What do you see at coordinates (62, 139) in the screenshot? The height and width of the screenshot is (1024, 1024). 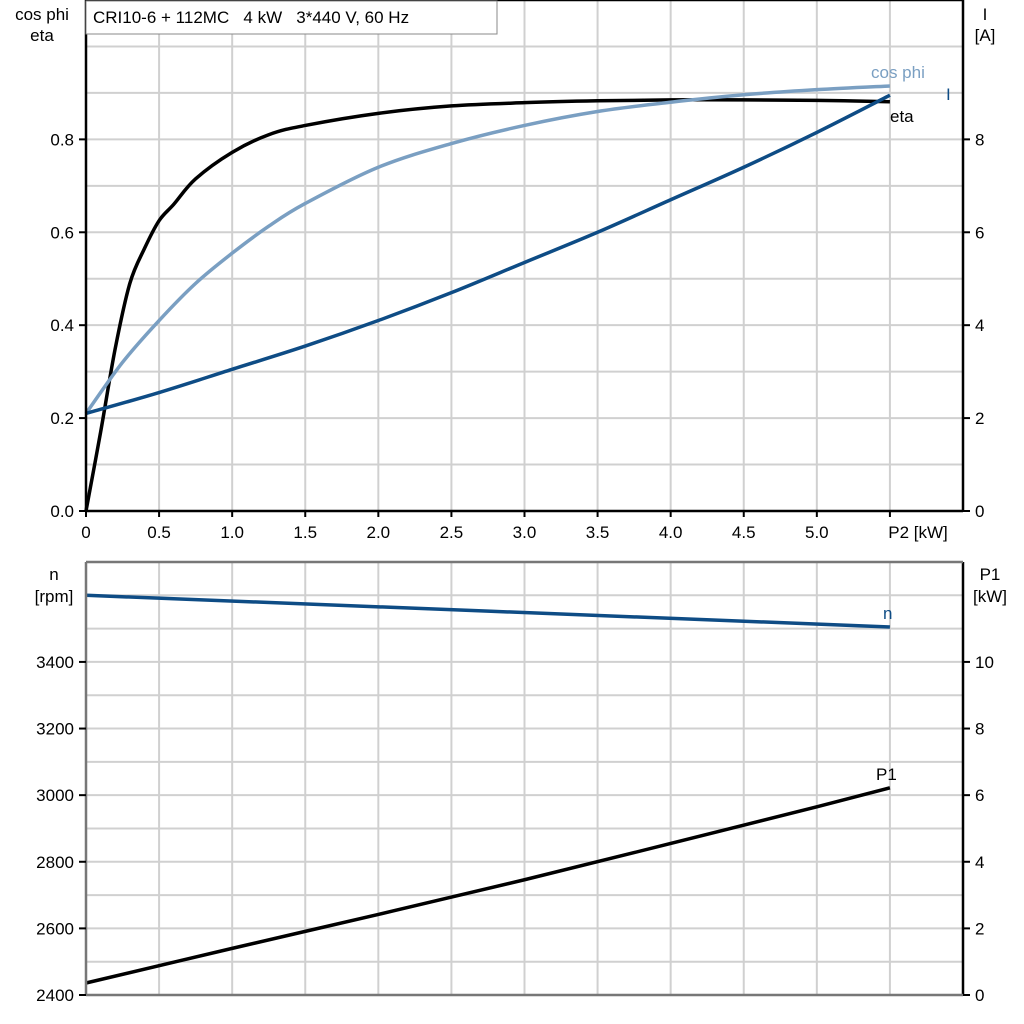 I see `left-tick-label: 0.8` at bounding box center [62, 139].